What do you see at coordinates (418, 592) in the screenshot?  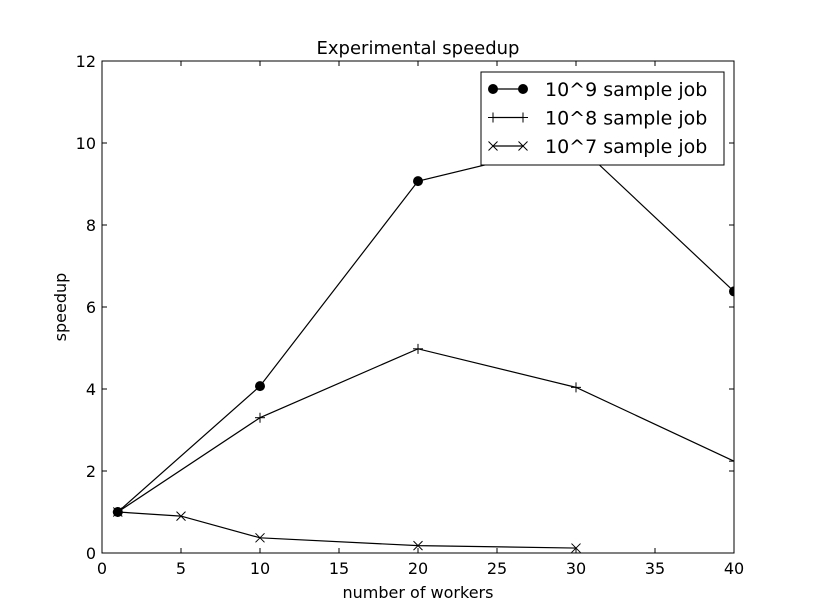 I see `x-axis-label: number of workers` at bounding box center [418, 592].